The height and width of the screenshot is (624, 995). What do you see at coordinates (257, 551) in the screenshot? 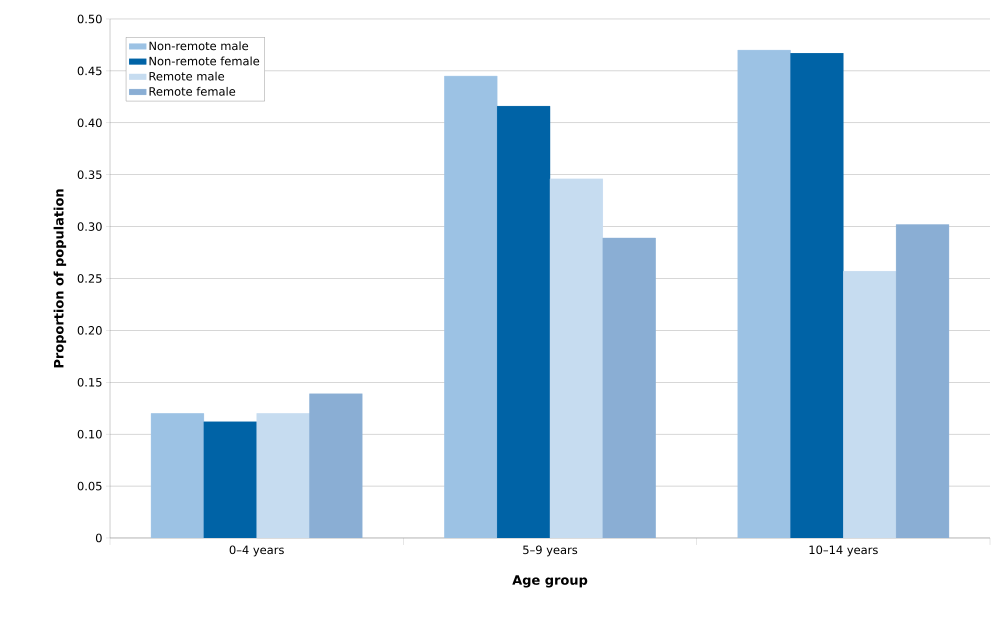
I see `x-tick-label: 0–4 years` at bounding box center [257, 551].